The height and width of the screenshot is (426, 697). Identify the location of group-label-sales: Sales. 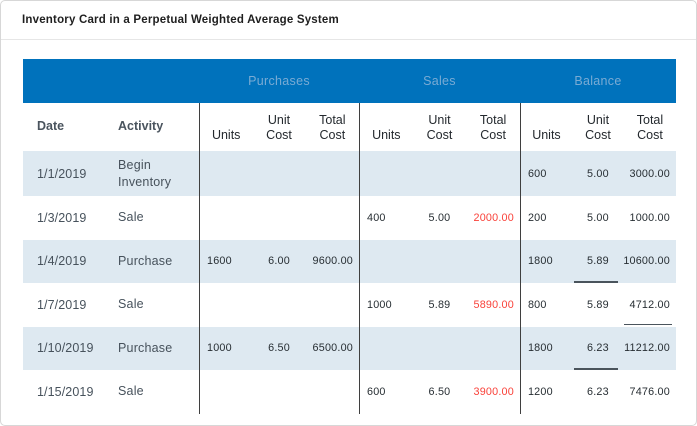
(439, 81).